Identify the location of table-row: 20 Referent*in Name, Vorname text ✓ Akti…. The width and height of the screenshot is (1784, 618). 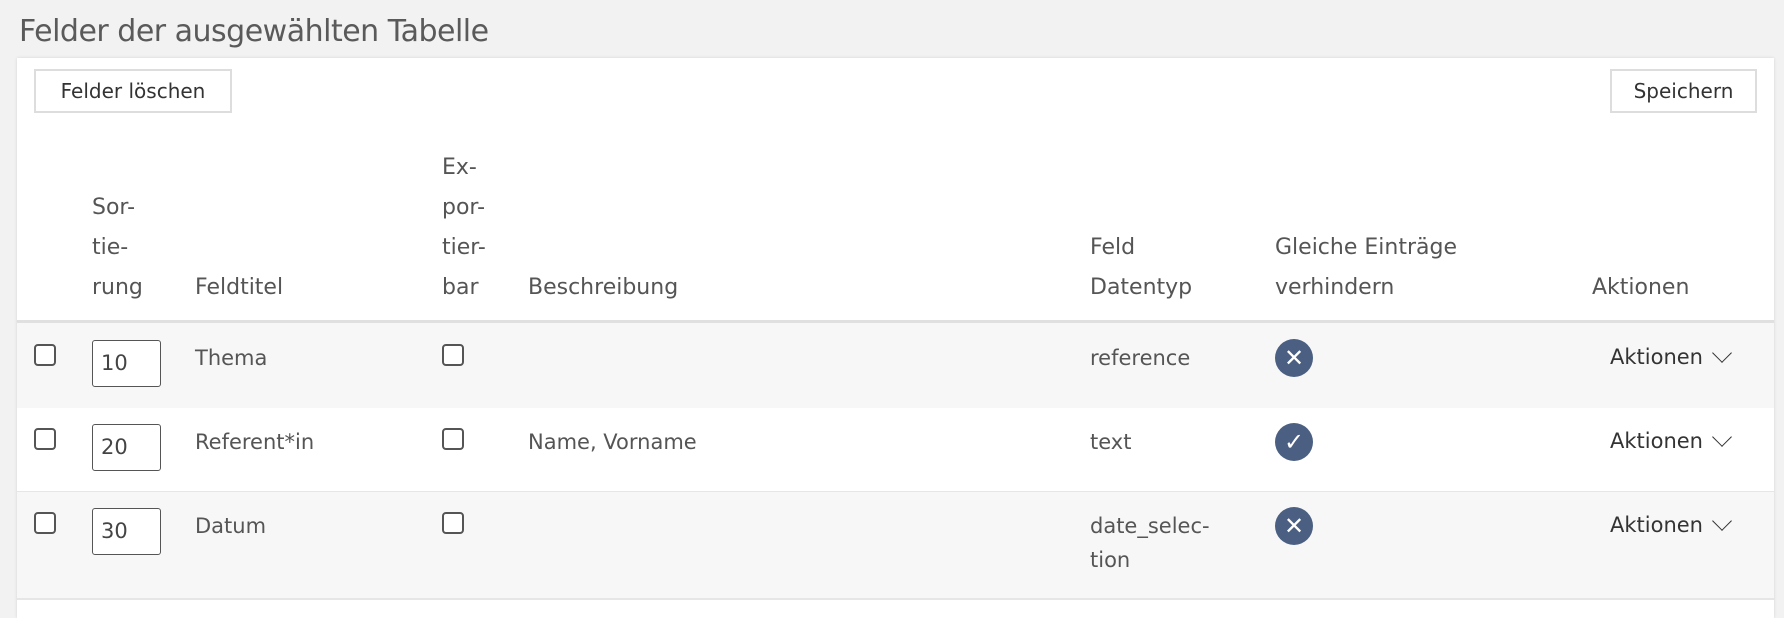
(895, 450).